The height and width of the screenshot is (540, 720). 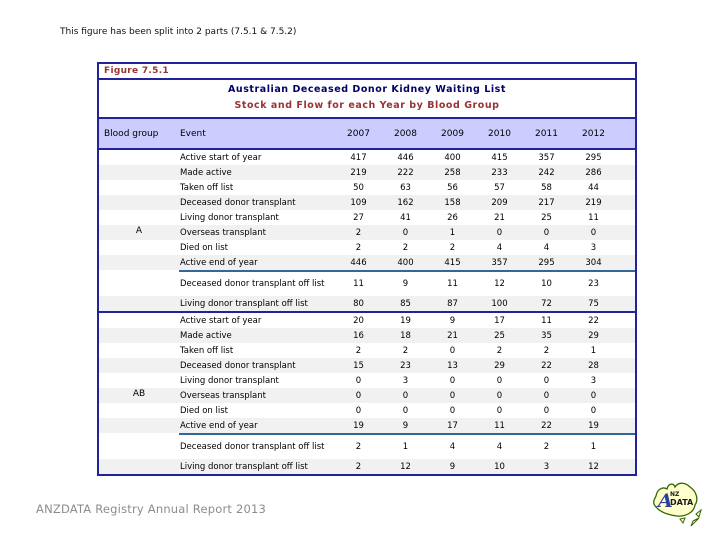 What do you see at coordinates (367, 446) in the screenshot?
I see `offlist-row: Deceased donor transplant off list 2 1 4 4 2 1` at bounding box center [367, 446].